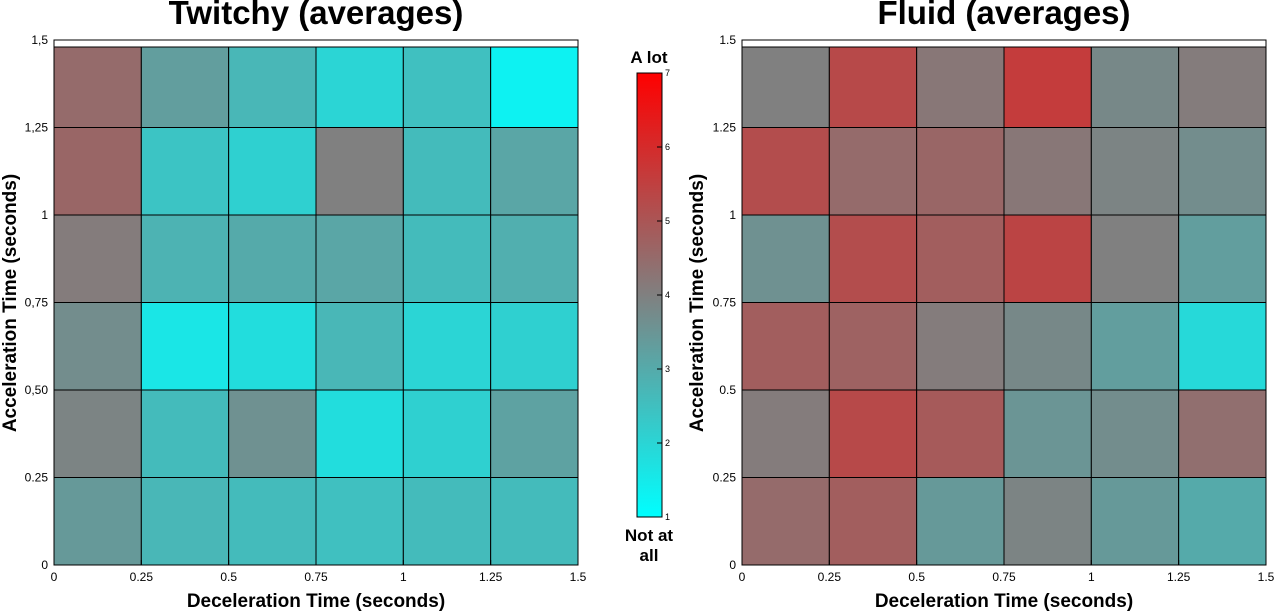  What do you see at coordinates (727, 390) in the screenshot?
I see `y-tick-label: 0.5` at bounding box center [727, 390].